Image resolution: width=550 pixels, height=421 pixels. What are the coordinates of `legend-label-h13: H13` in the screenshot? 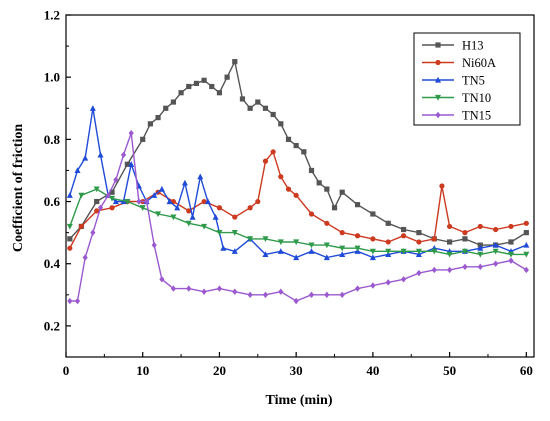 It's located at (473, 46).